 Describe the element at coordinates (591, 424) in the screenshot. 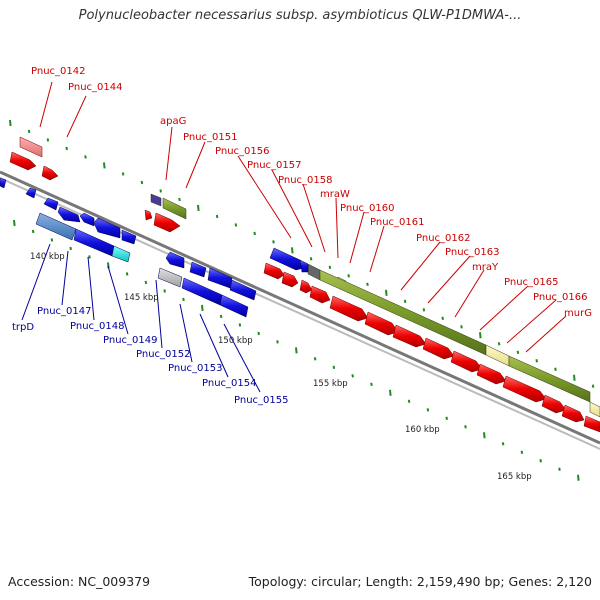

I see `cds-end` at that location.